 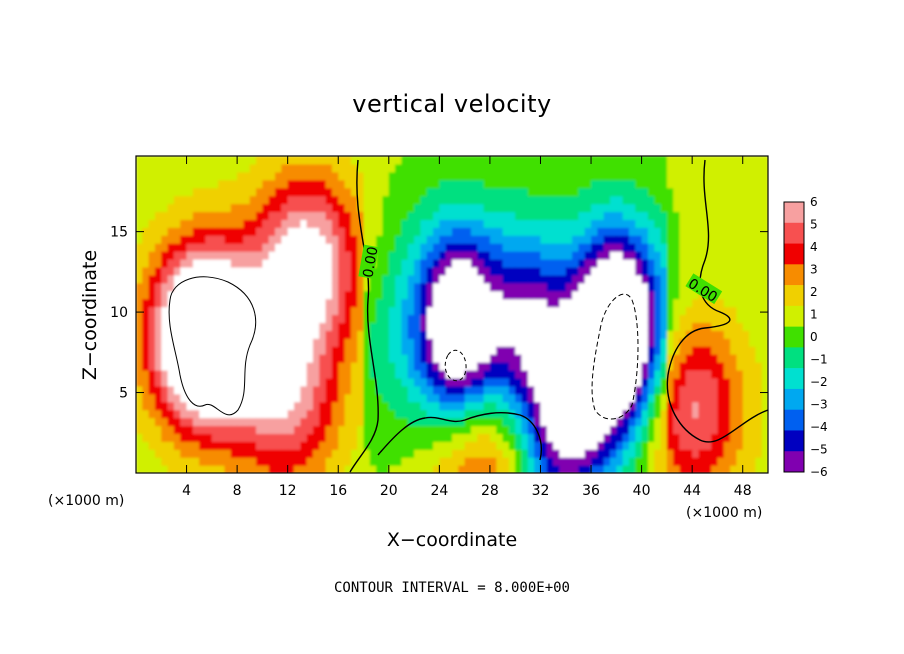 What do you see at coordinates (794, 337) in the screenshot?
I see `colorbar-swatch` at bounding box center [794, 337].